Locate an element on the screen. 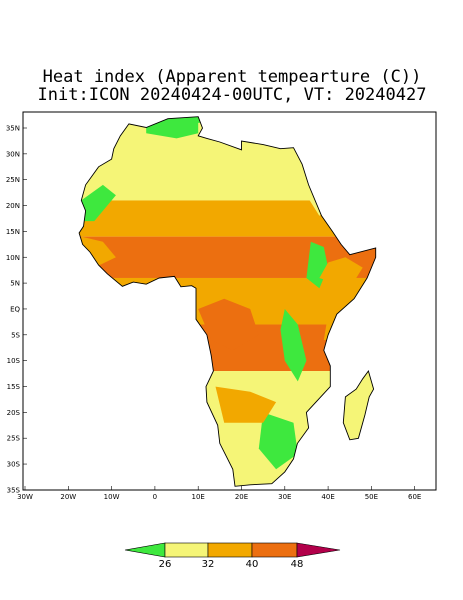 The height and width of the screenshot is (600, 463). lon-label: 50E is located at coordinates (371, 497).